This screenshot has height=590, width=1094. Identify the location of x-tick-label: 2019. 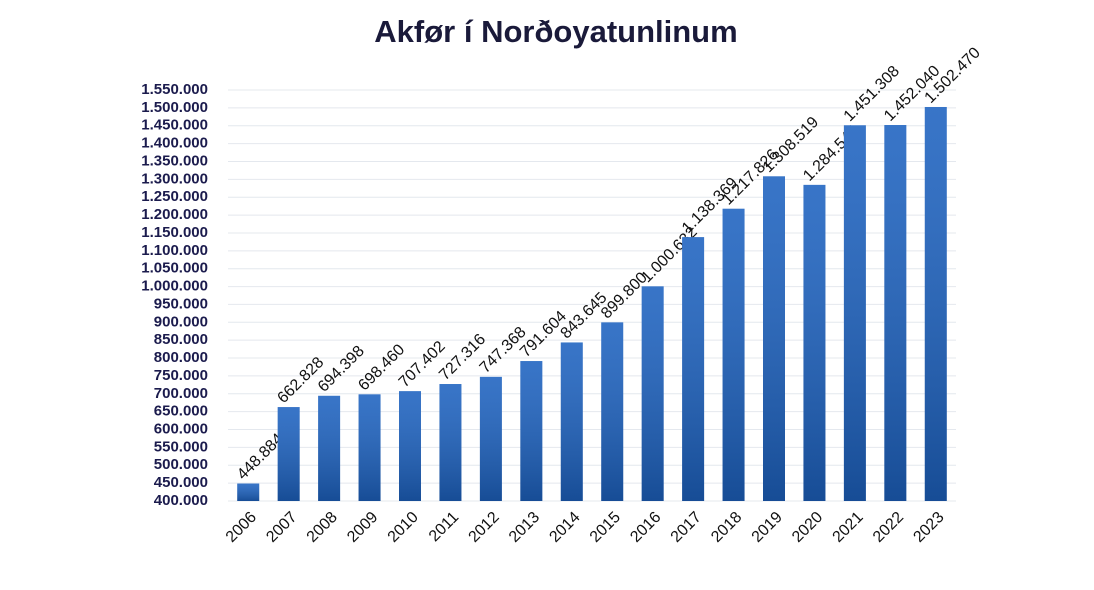
(767, 527).